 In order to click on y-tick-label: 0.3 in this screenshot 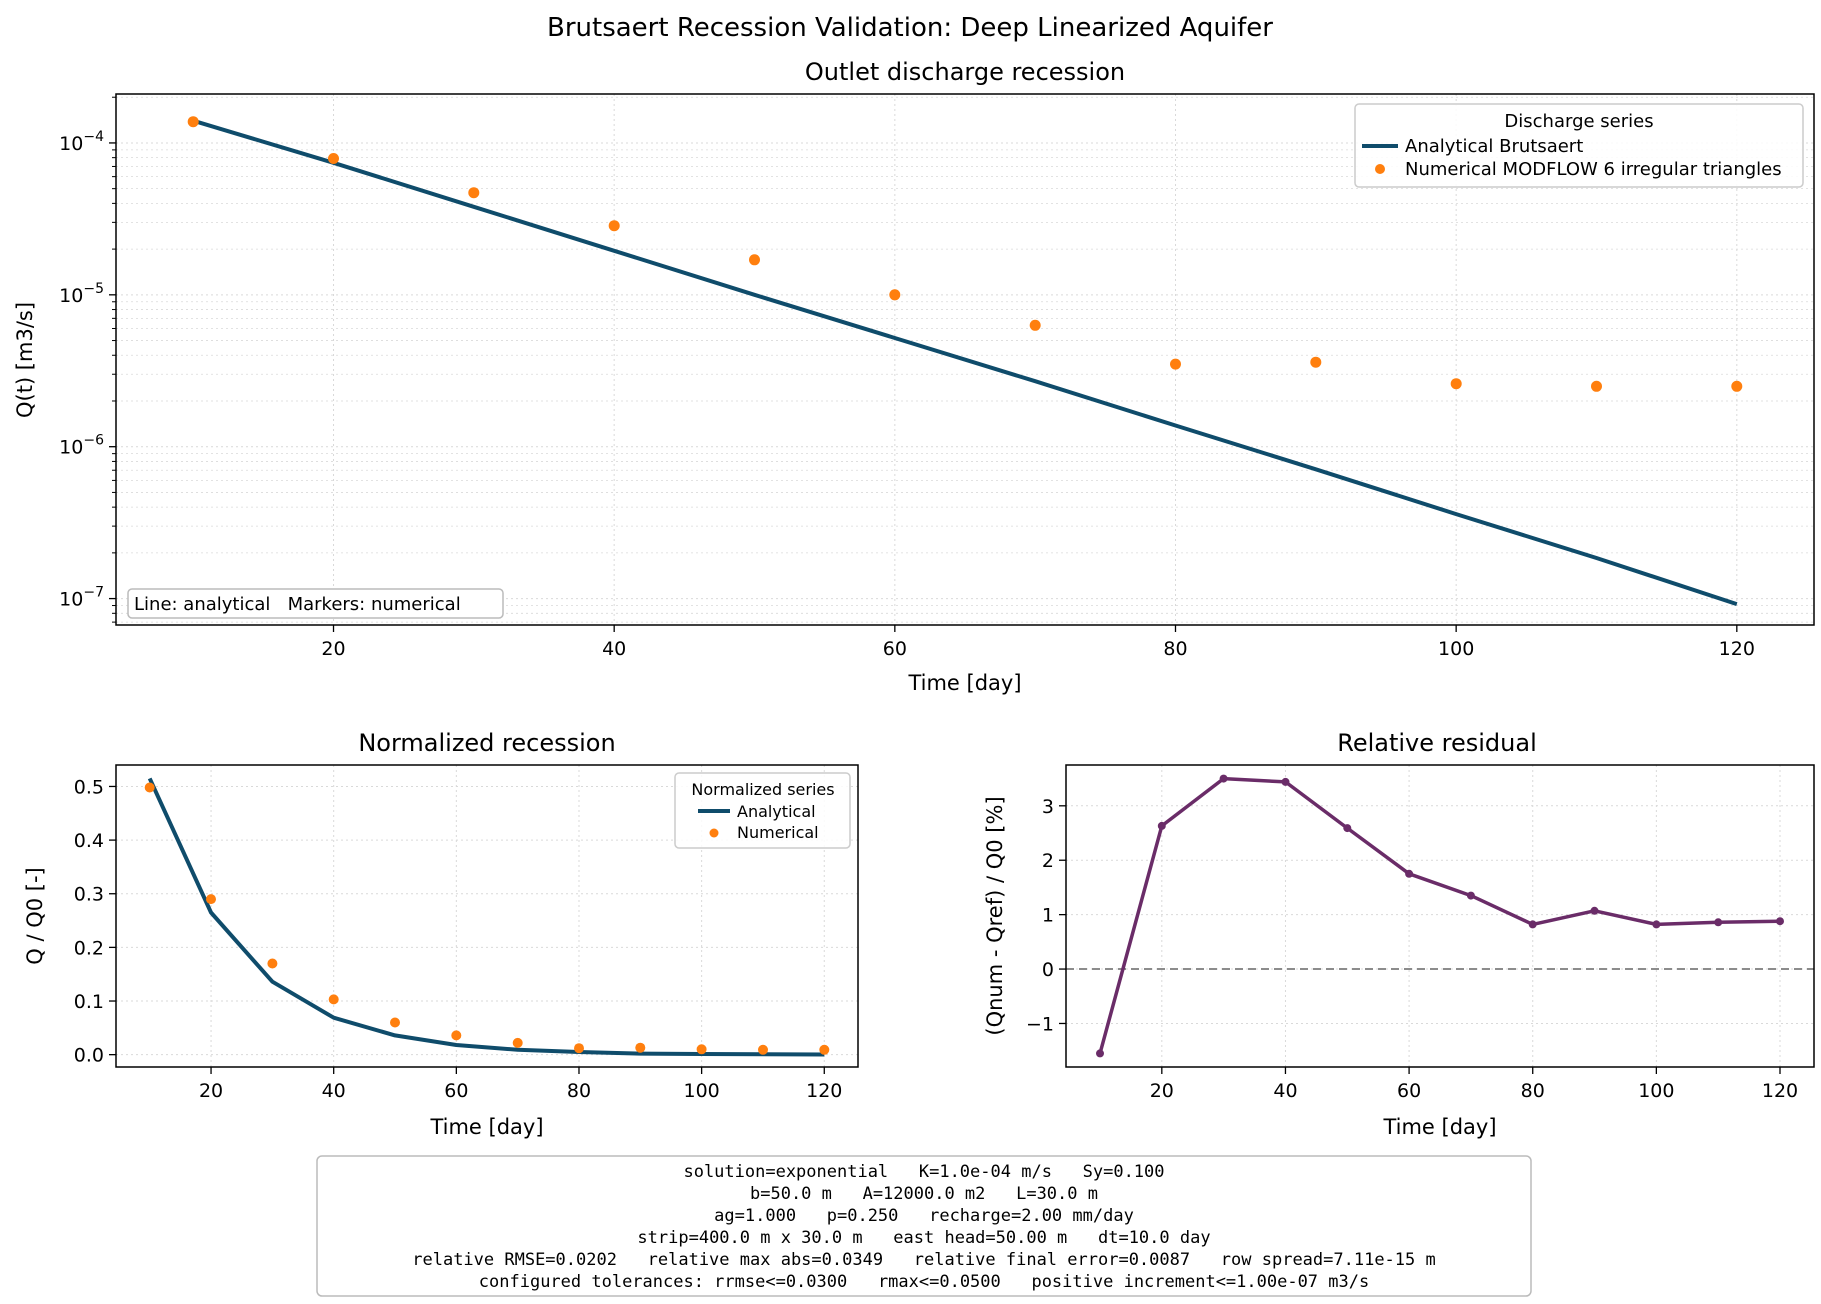, I will do `click(89, 895)`.